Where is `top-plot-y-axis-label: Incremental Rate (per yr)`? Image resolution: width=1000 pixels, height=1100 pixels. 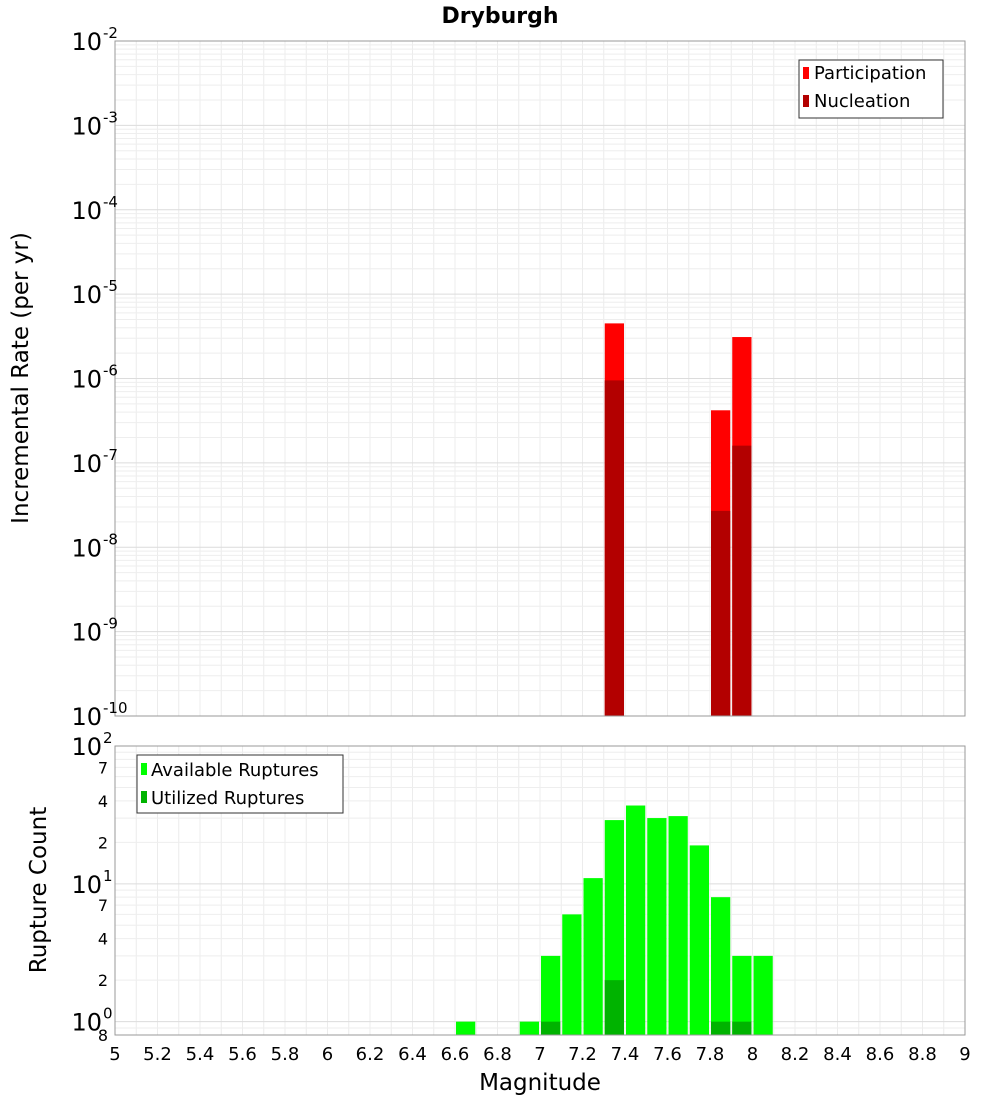 top-plot-y-axis-label: Incremental Rate (per yr) is located at coordinates (21, 378).